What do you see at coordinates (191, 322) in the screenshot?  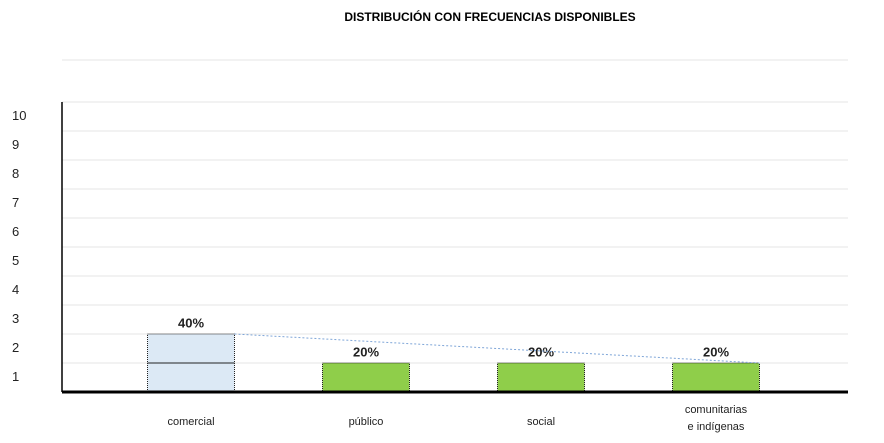 I see `data-label: 40%` at bounding box center [191, 322].